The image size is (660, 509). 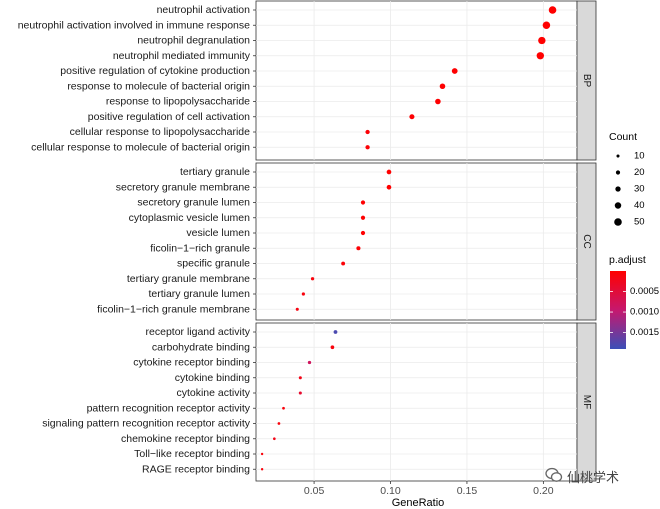 I want to click on y-tick-label: tertiary granule membrane, so click(x=188, y=279).